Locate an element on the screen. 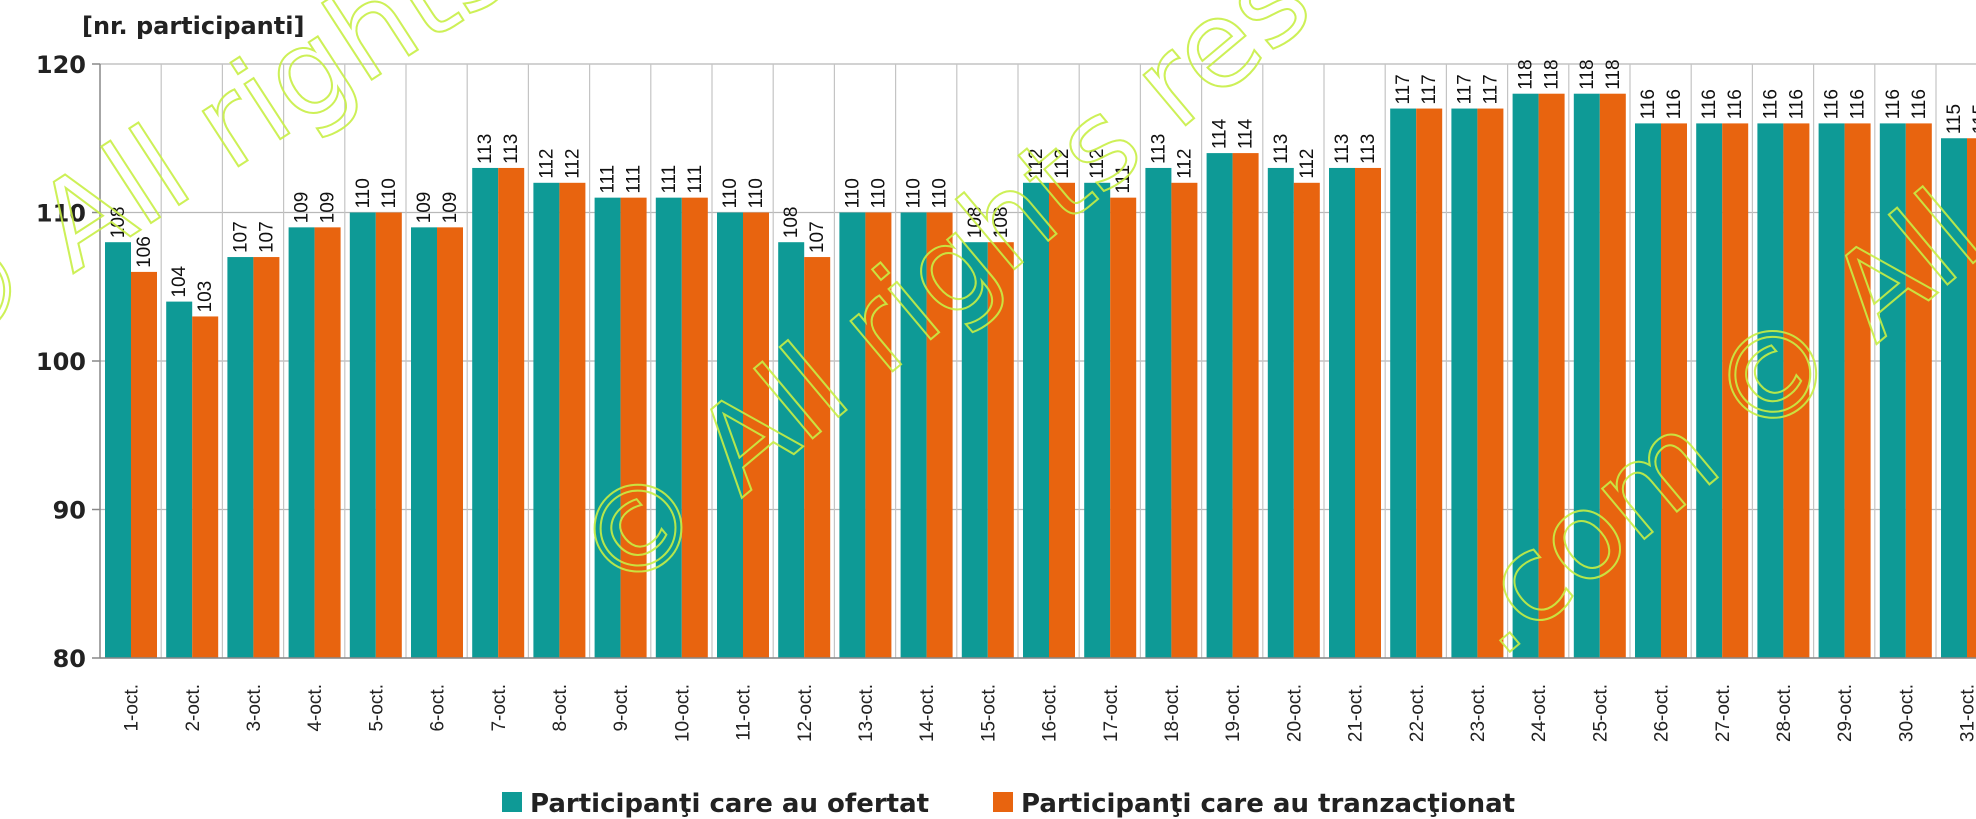  x-tick-label: 15-oct. is located at coordinates (988, 713).